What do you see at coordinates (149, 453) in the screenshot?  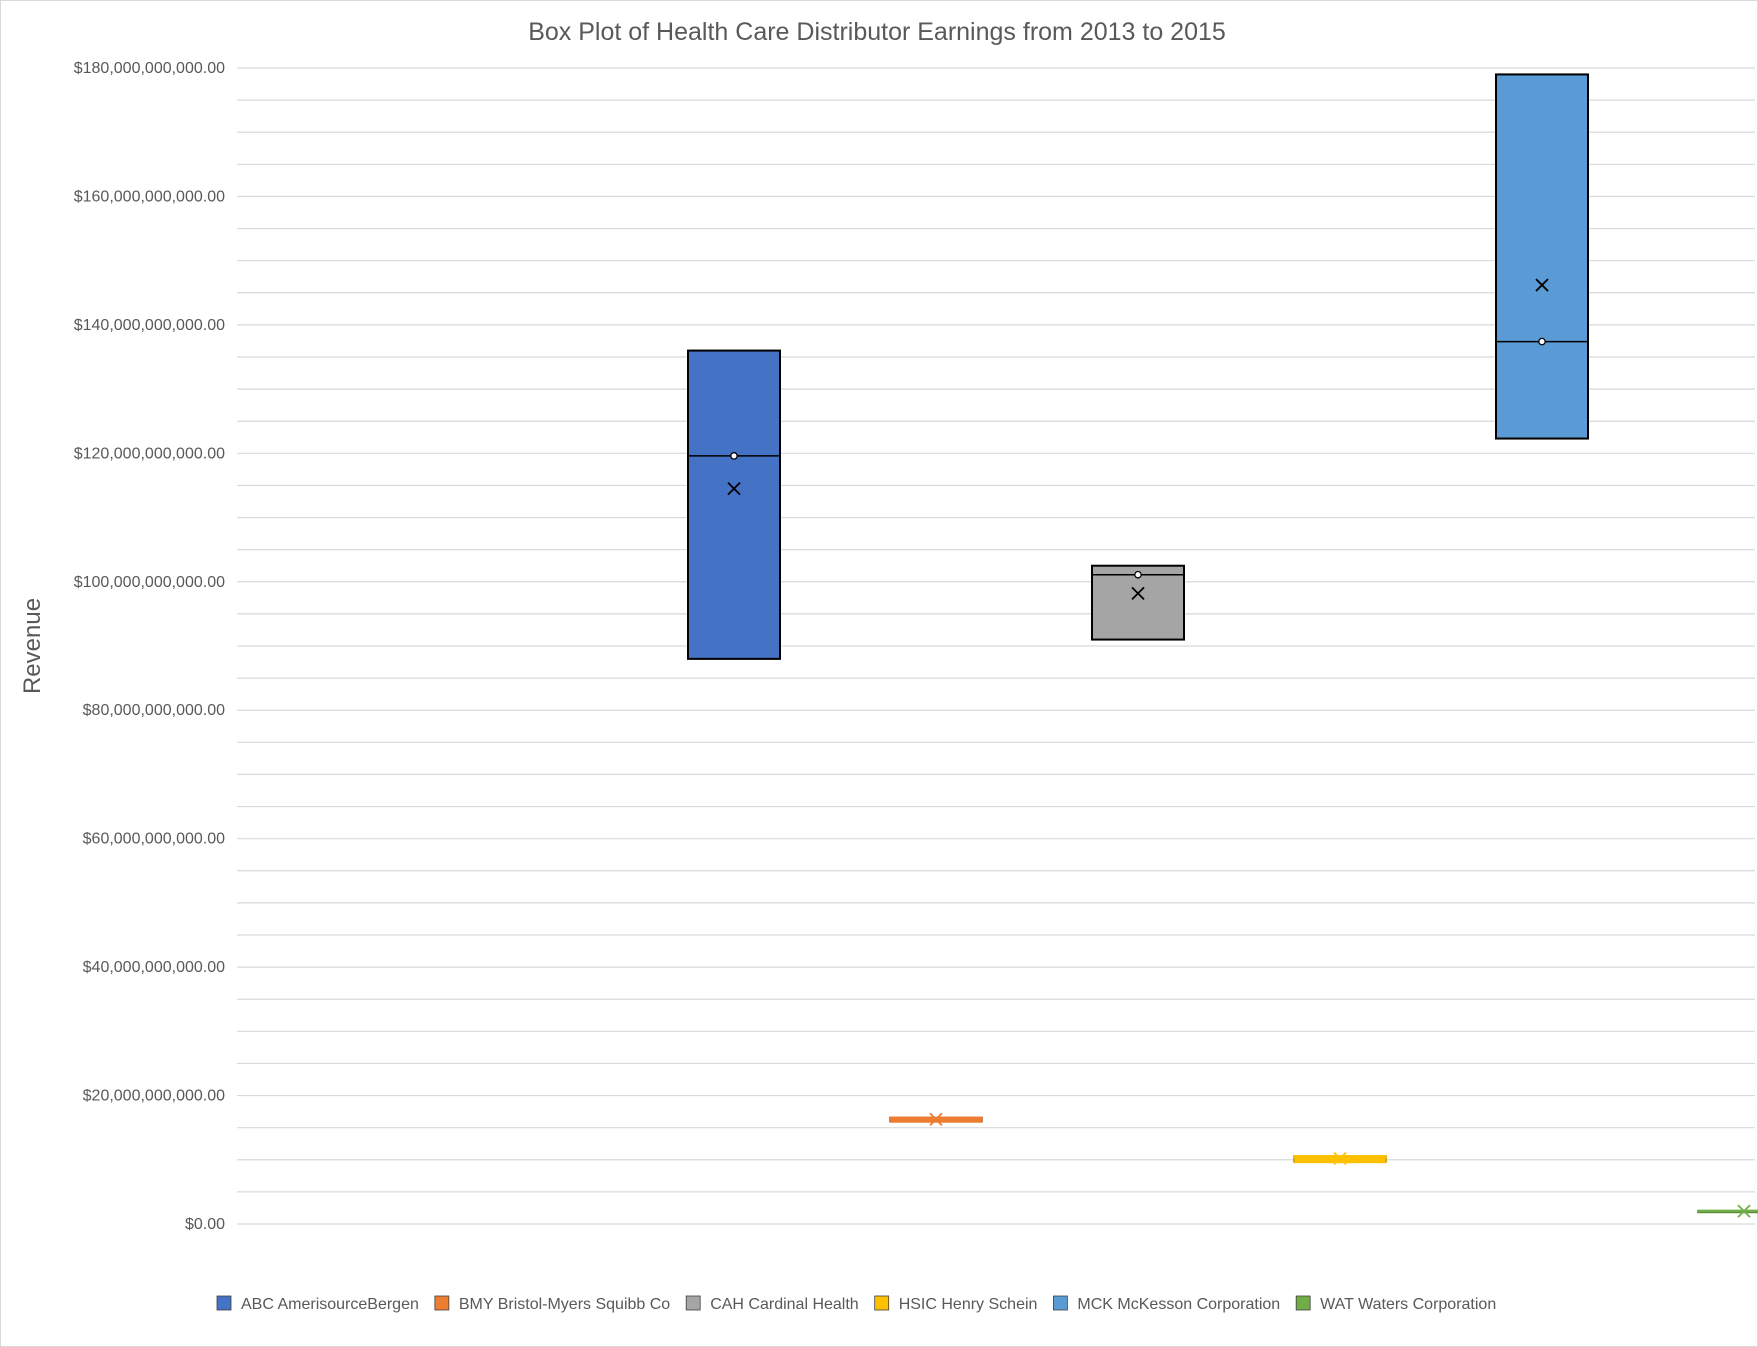 I see `y-tick-label: $120,000,000,000.00` at bounding box center [149, 453].